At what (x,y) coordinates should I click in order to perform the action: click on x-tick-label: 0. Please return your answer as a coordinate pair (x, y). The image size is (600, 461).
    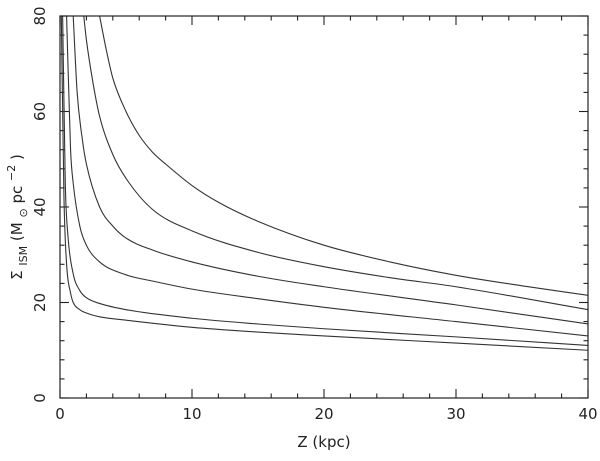
    Looking at the image, I should click on (60, 414).